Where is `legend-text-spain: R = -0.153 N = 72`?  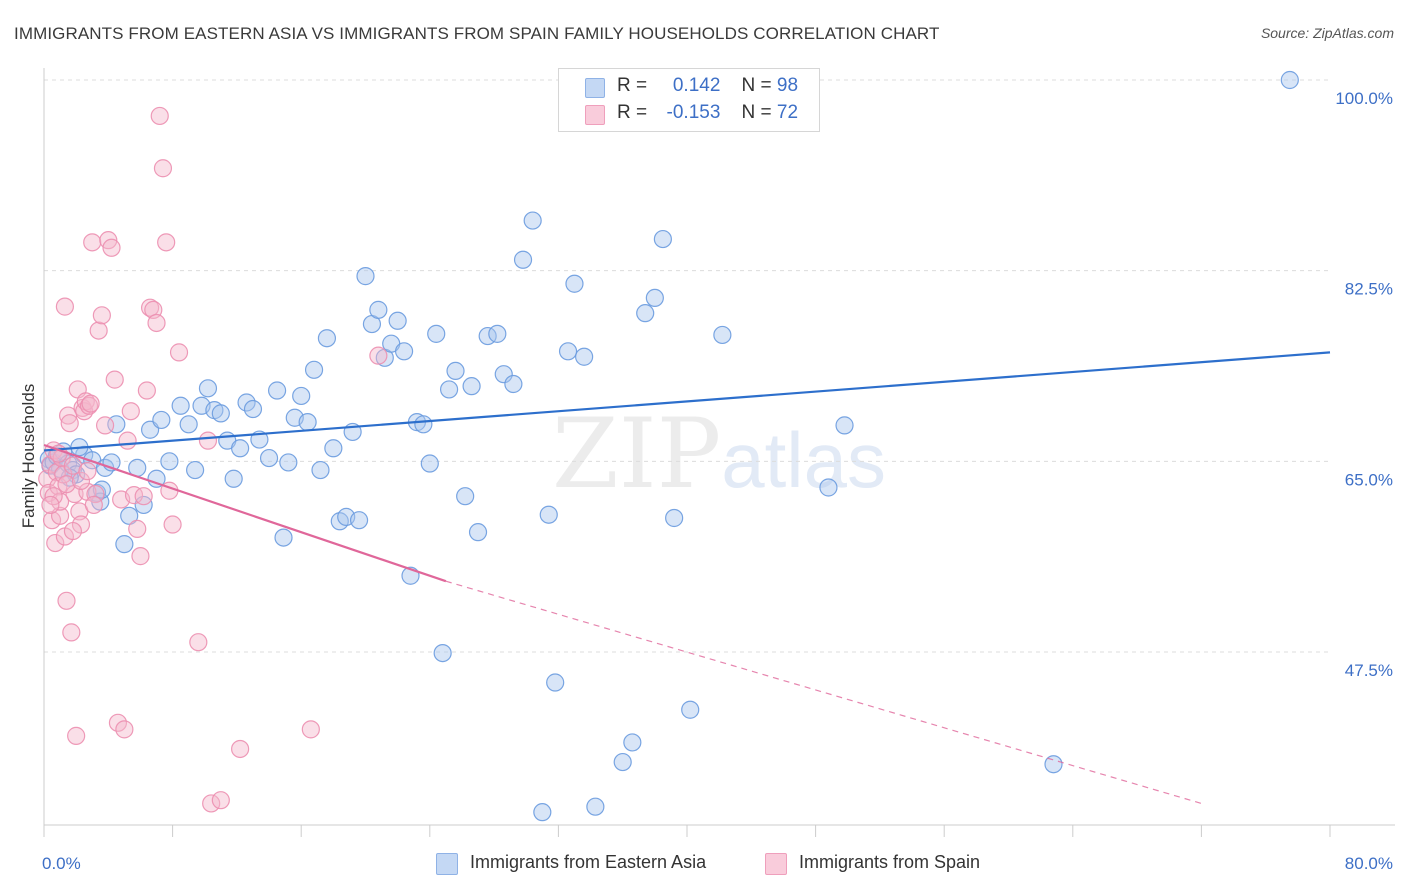
legend-text-spain: R = -0.153 N = 72 is located at coordinates (707, 113).